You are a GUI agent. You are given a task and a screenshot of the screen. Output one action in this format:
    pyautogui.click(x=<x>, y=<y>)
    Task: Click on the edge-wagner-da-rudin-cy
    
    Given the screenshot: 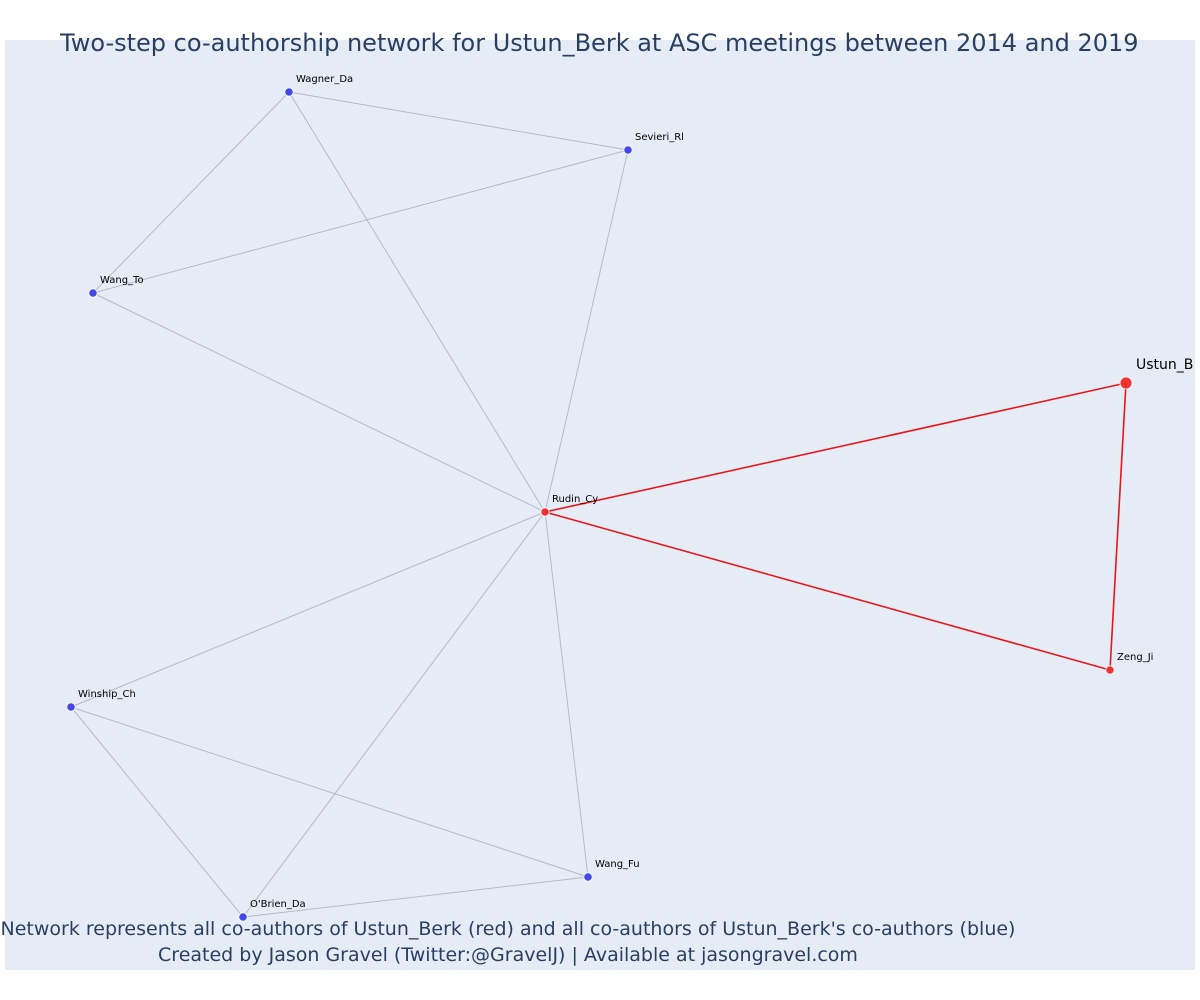 What is the action you would take?
    pyautogui.click(x=417, y=302)
    